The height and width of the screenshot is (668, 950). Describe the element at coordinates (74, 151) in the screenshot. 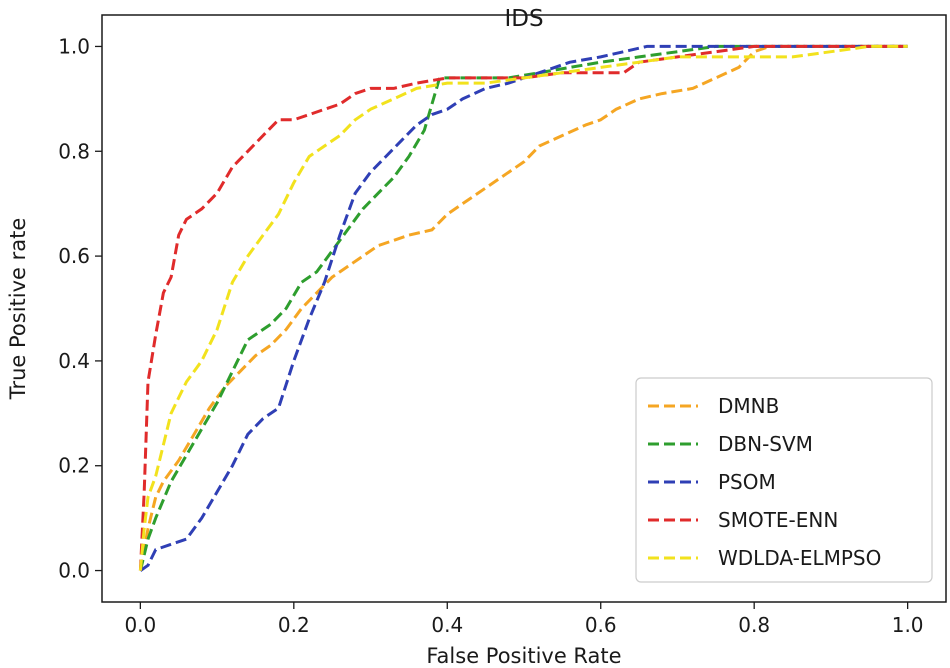

I see `y-tick-label: 0.8` at that location.